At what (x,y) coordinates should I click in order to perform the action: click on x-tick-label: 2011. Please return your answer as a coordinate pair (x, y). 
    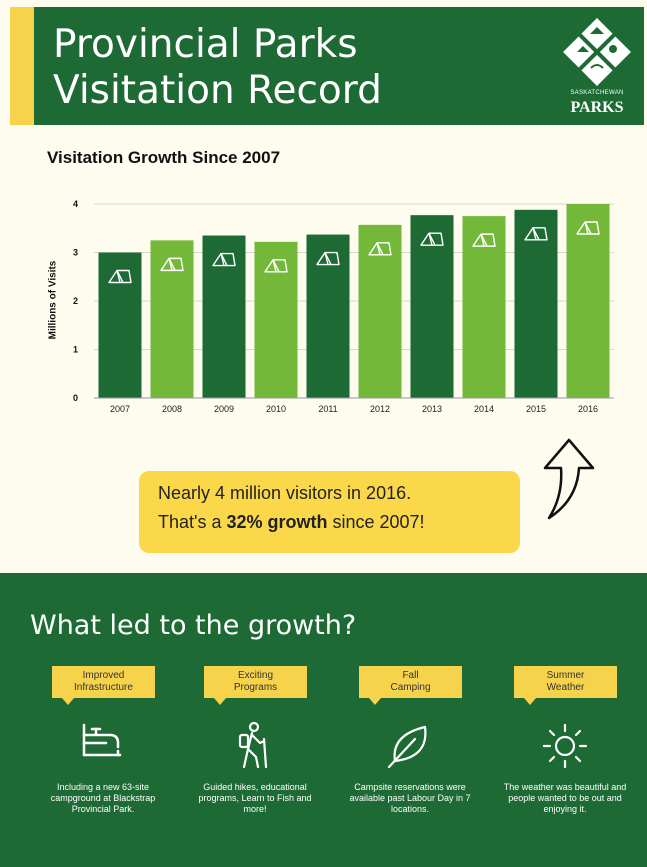
    Looking at the image, I should click on (327, 409).